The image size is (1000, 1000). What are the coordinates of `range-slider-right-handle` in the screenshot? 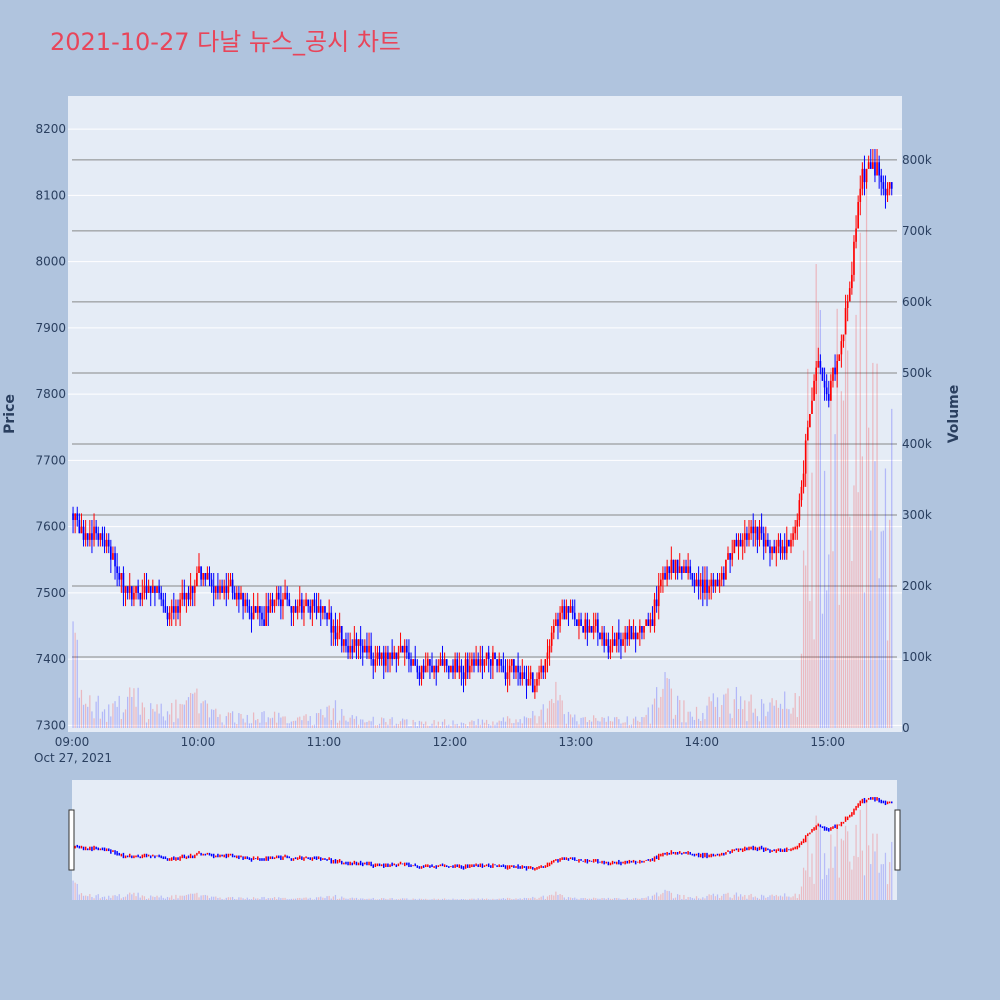 It's located at (897, 840).